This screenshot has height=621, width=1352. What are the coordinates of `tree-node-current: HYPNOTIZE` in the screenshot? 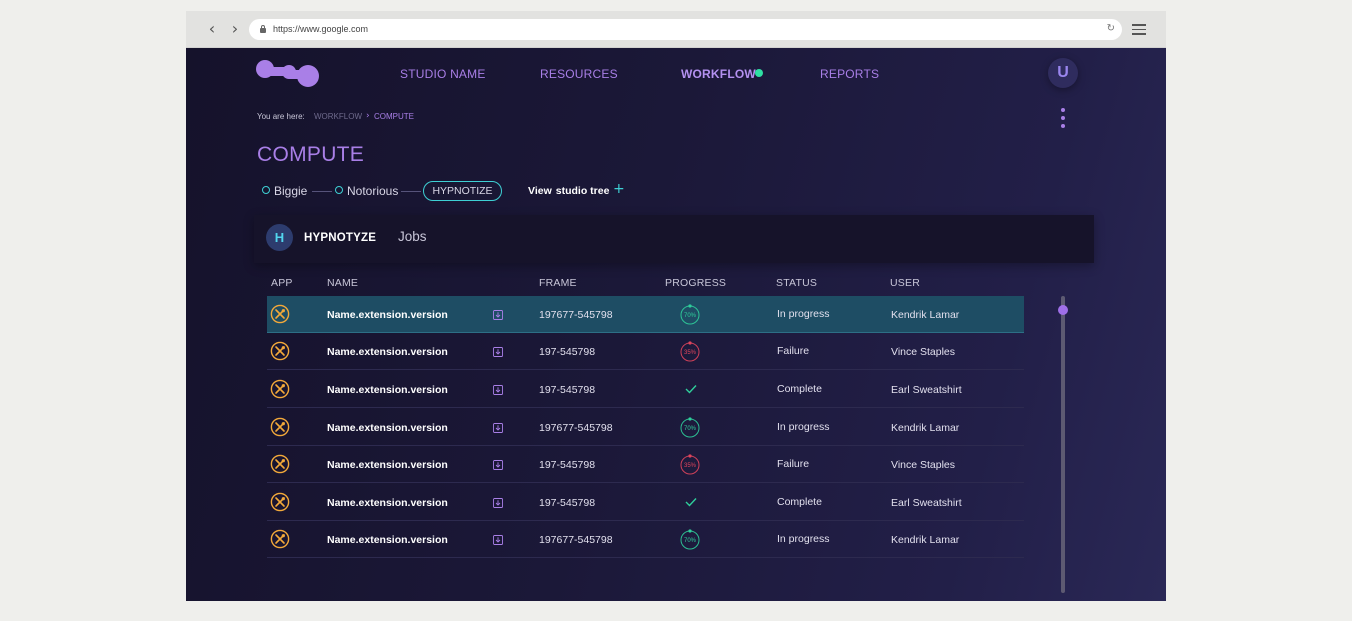 It's located at (462, 191).